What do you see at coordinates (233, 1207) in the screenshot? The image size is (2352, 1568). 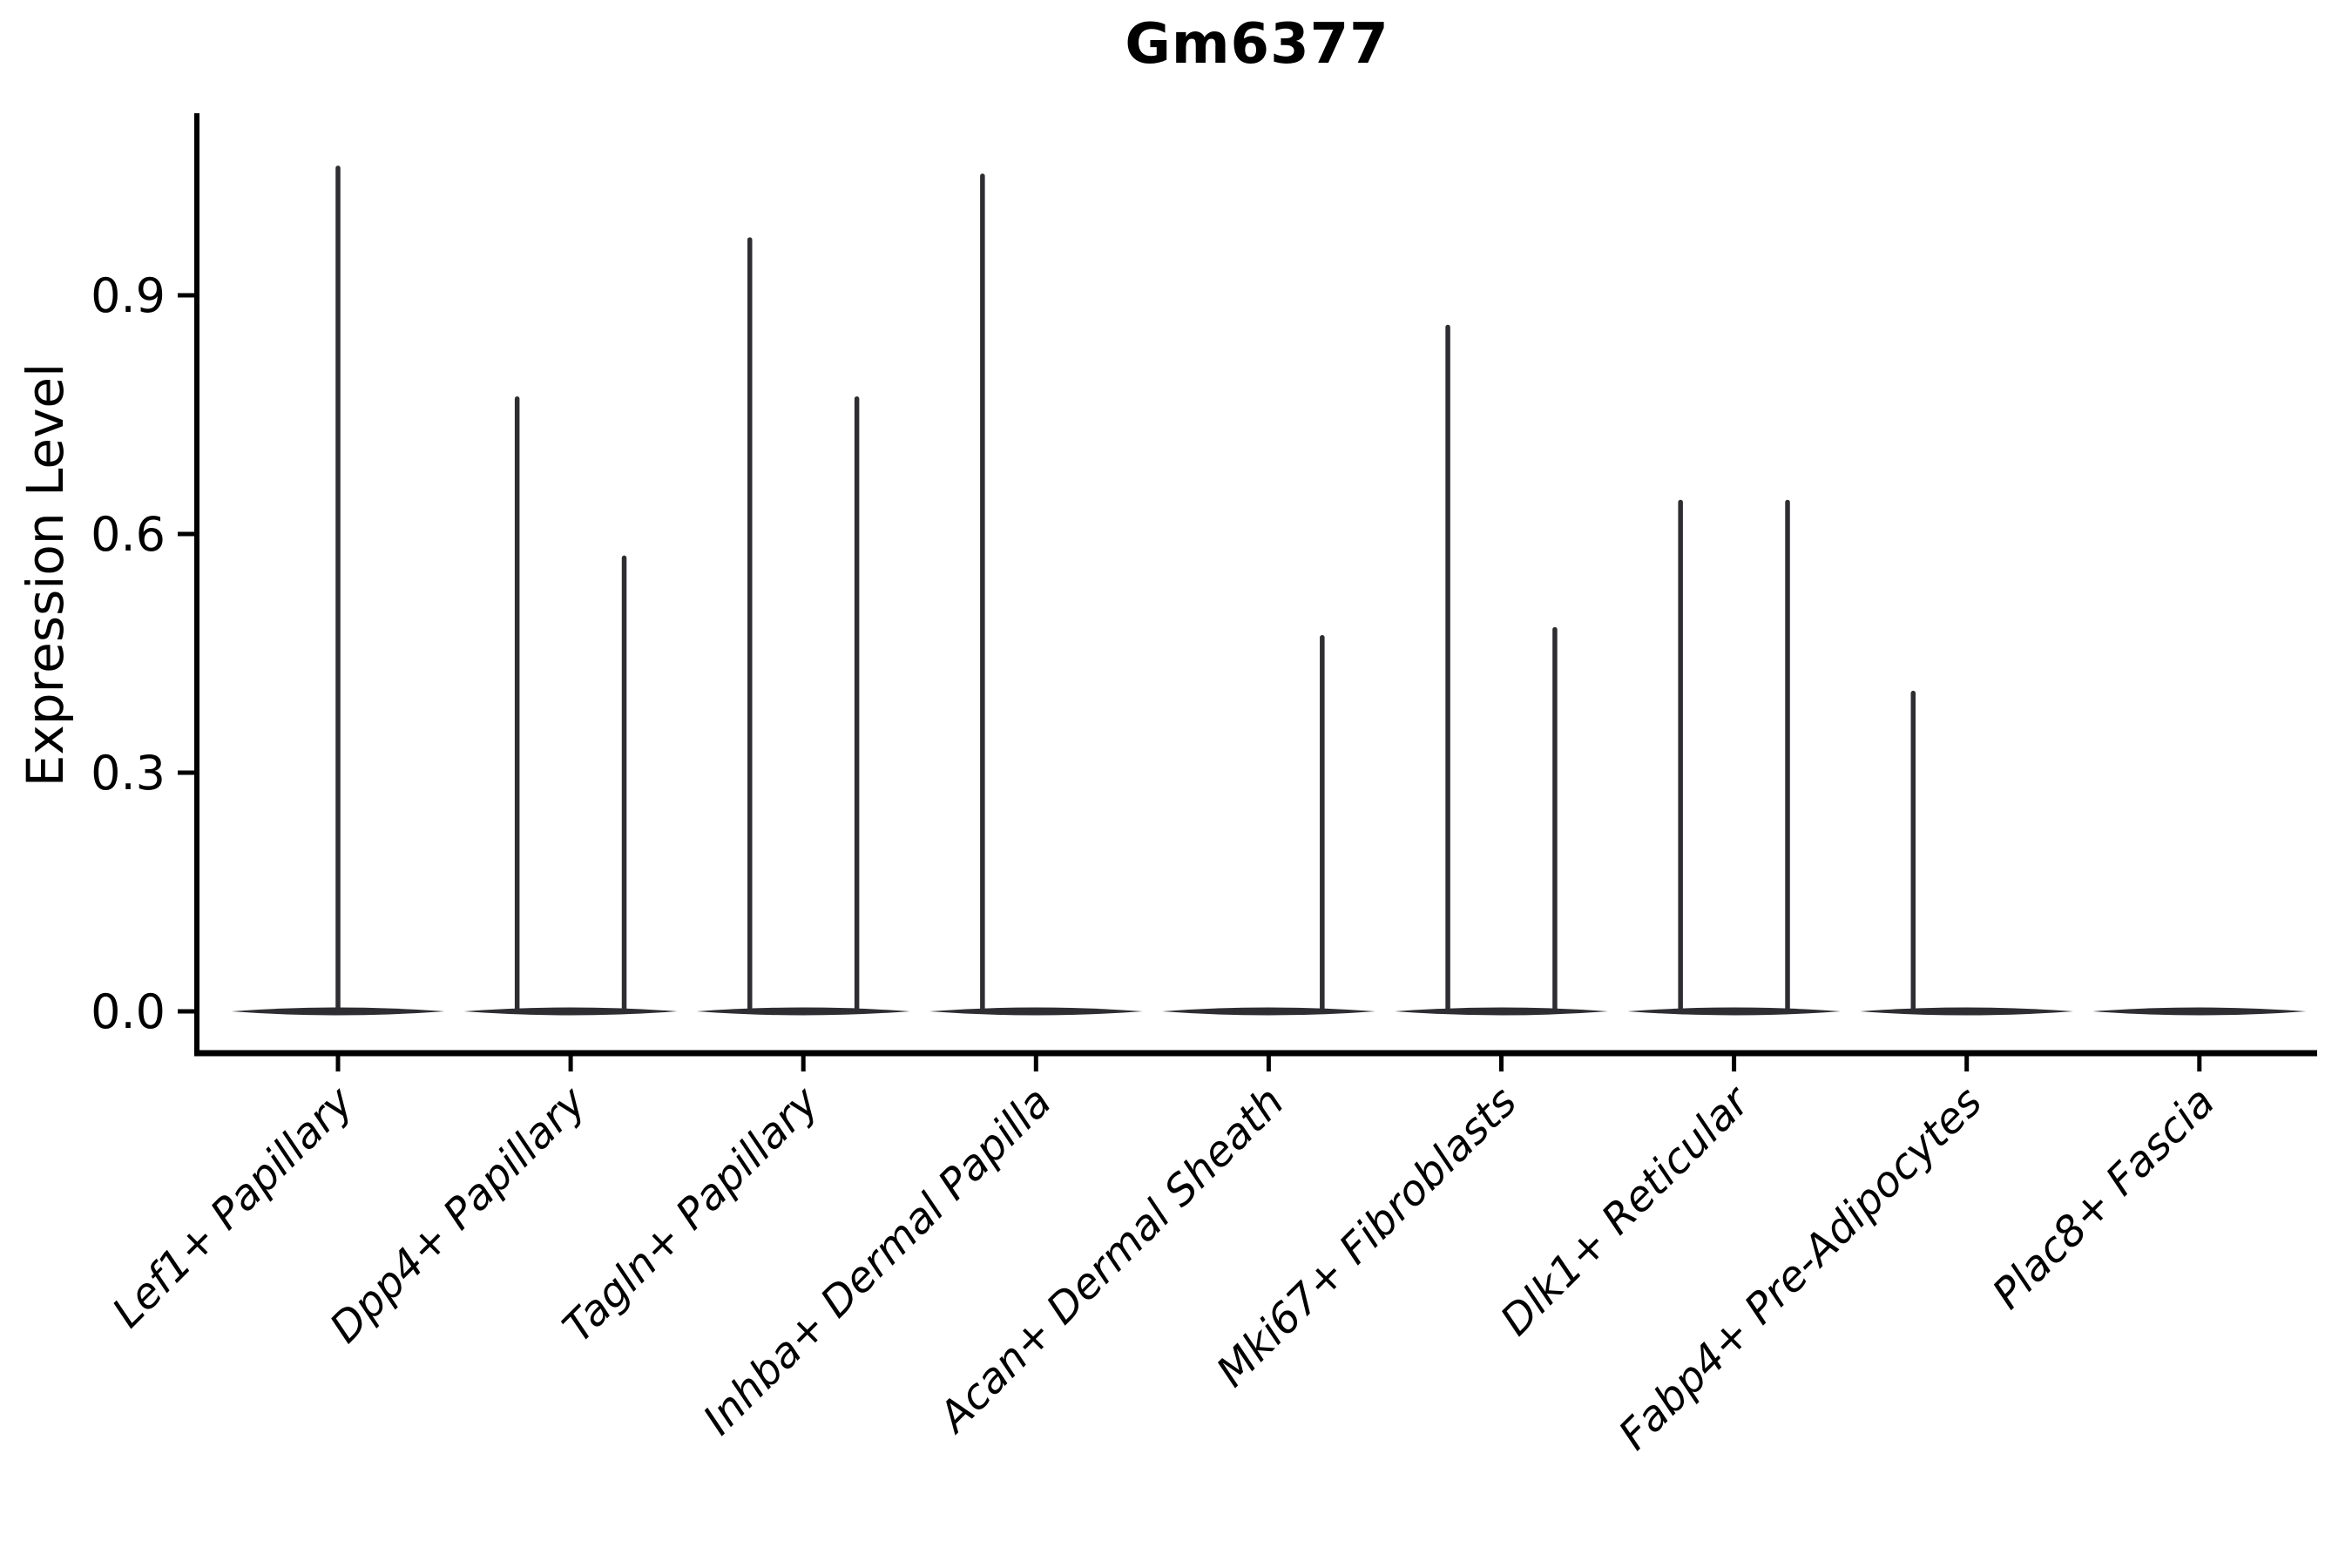 I see `x-tick-label: Lef1+ Papillary` at bounding box center [233, 1207].